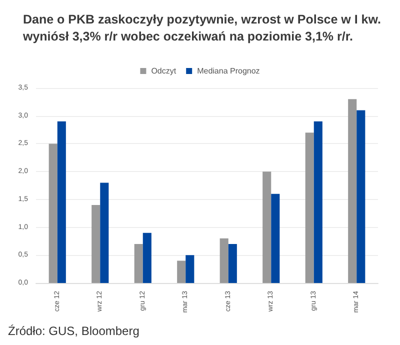  What do you see at coordinates (201, 28) in the screenshot?
I see `chart-title: Dane o PKB zaskoczyły pozytywnie, wzrost w Polsce w I kw. wyniósł 3,3% r/r wobec oczekiwań na poziomie 3,1% r/r.` at bounding box center [201, 28].